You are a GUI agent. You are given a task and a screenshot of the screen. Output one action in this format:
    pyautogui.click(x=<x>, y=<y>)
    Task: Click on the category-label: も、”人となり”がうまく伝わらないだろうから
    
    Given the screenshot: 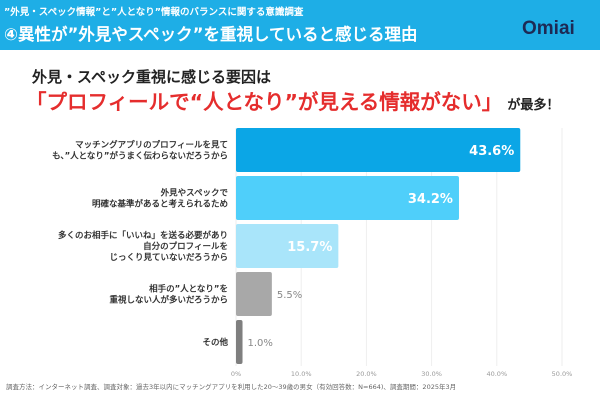 What is the action you would take?
    pyautogui.click(x=140, y=156)
    